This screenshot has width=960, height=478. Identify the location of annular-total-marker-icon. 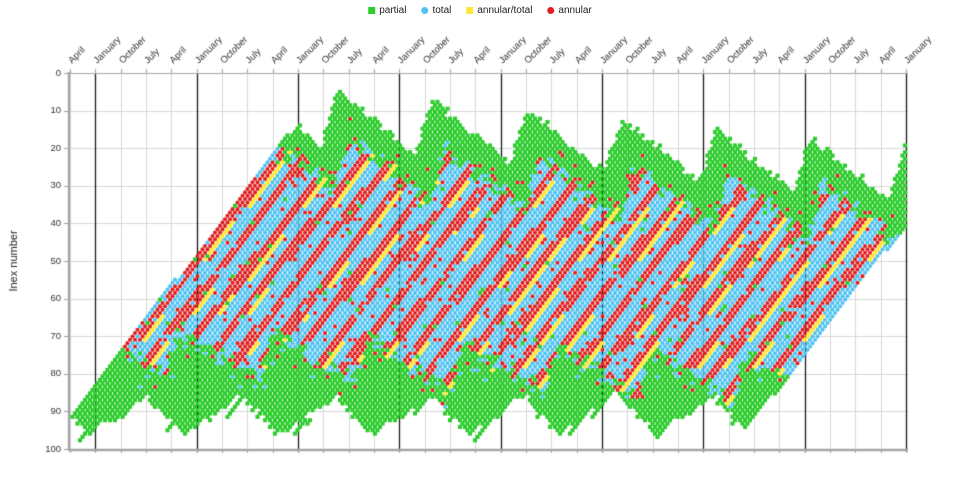
(470, 10).